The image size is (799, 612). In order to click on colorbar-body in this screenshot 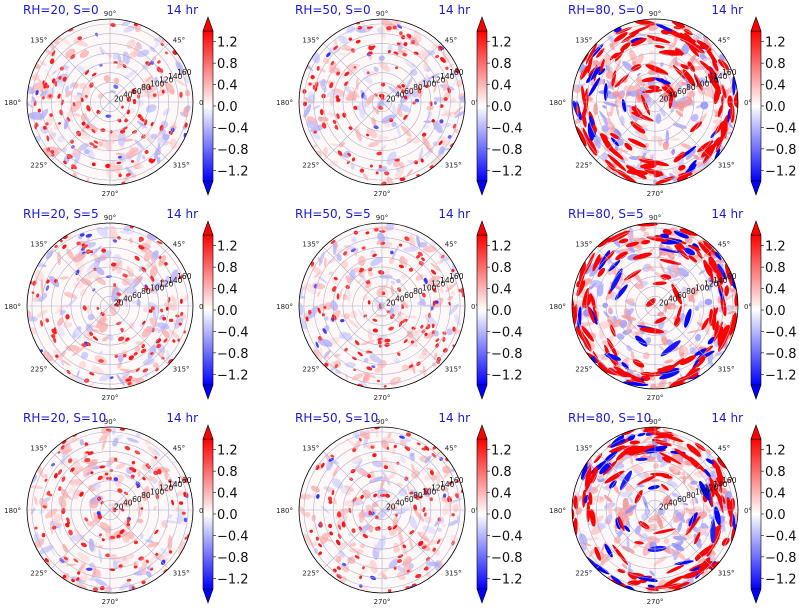, I will do `click(482, 106)`.